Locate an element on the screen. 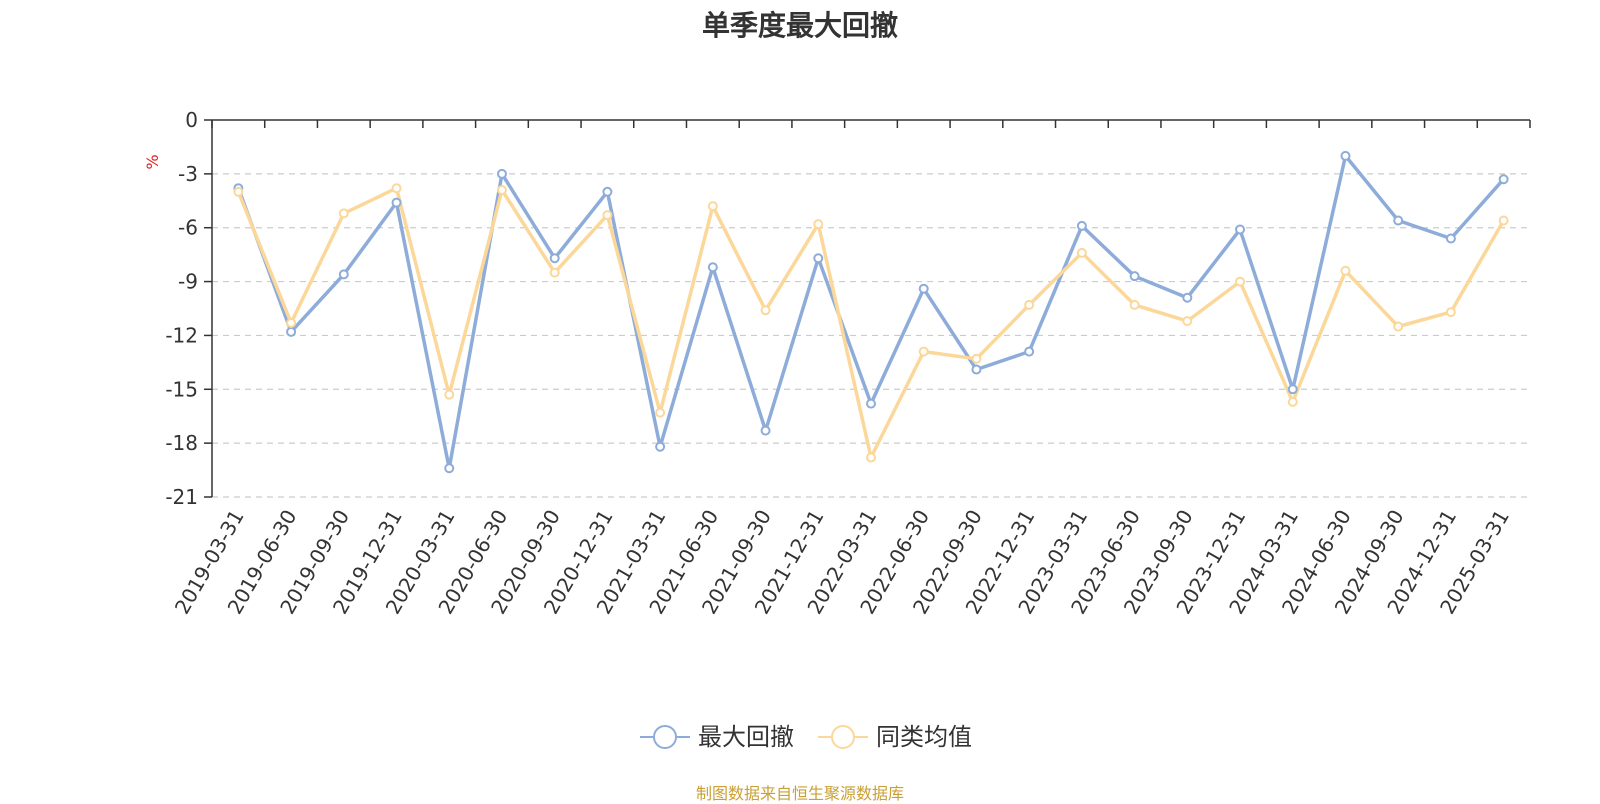 The image size is (1600, 804). y-tick-label: -12 is located at coordinates (181, 335).